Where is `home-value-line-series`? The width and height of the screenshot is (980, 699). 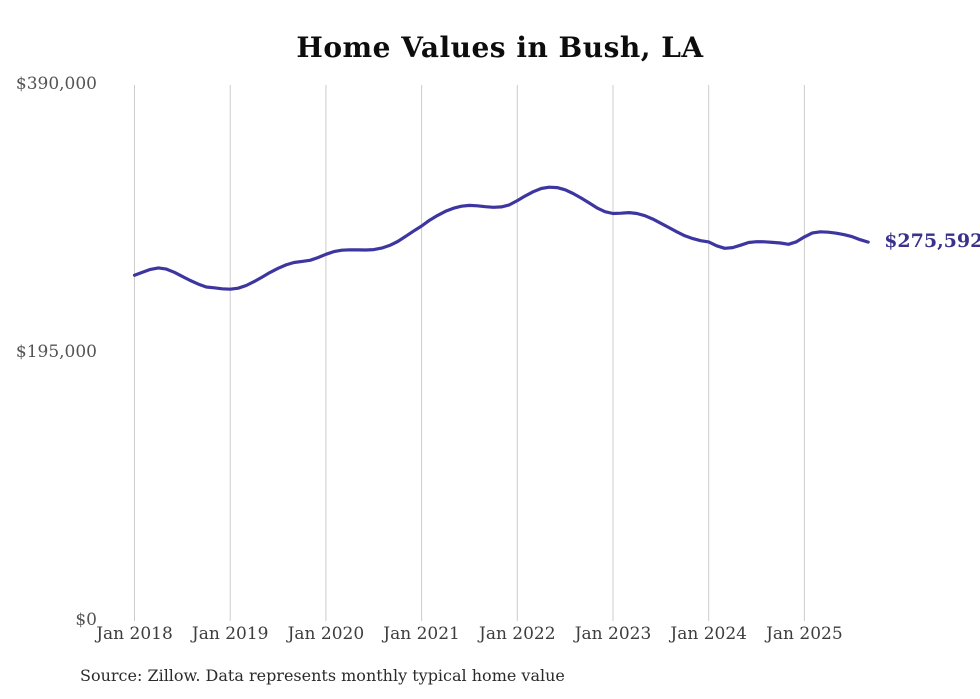
home-value-line-series is located at coordinates (501, 238).